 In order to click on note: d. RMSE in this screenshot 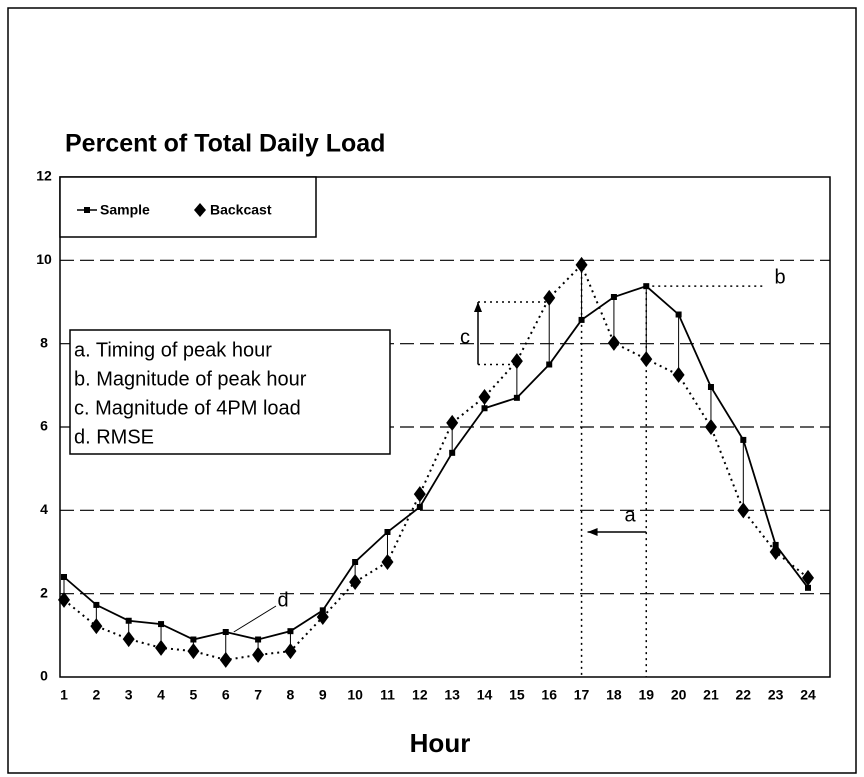, I will do `click(114, 437)`.